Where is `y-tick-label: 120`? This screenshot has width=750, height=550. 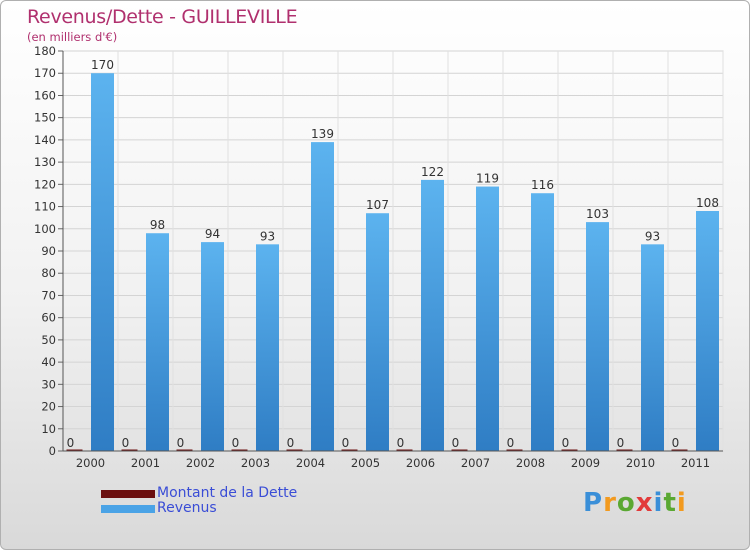
y-tick-label: 120 is located at coordinates (45, 184).